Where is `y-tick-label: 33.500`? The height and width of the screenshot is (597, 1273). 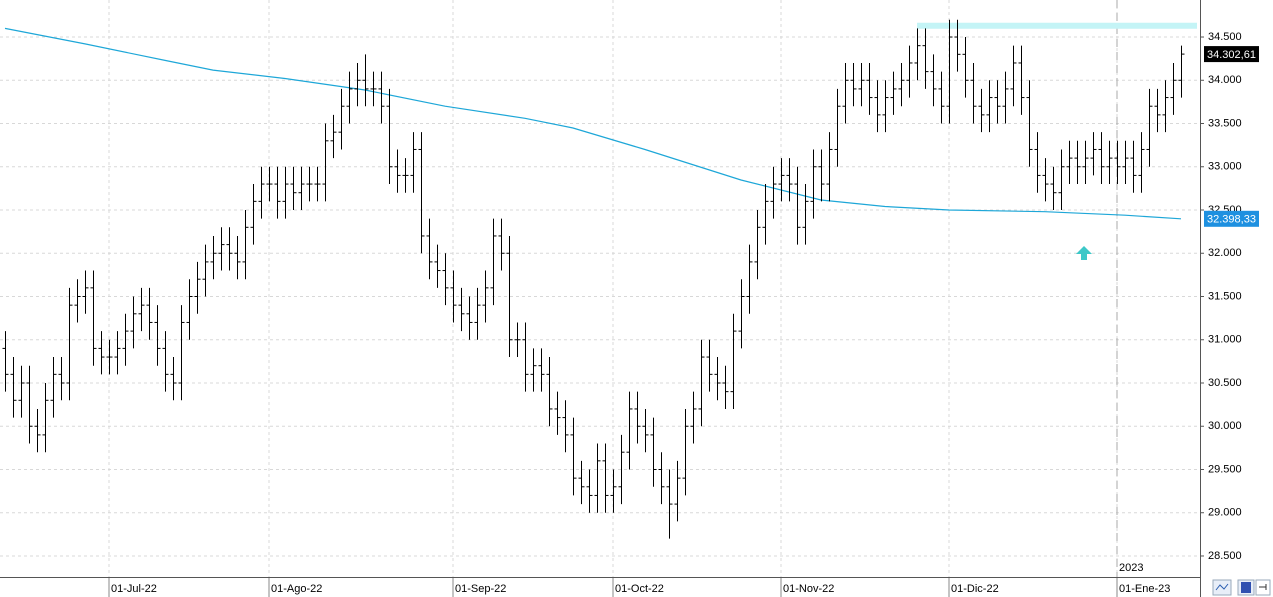
y-tick-label: 33.500 is located at coordinates (1225, 123).